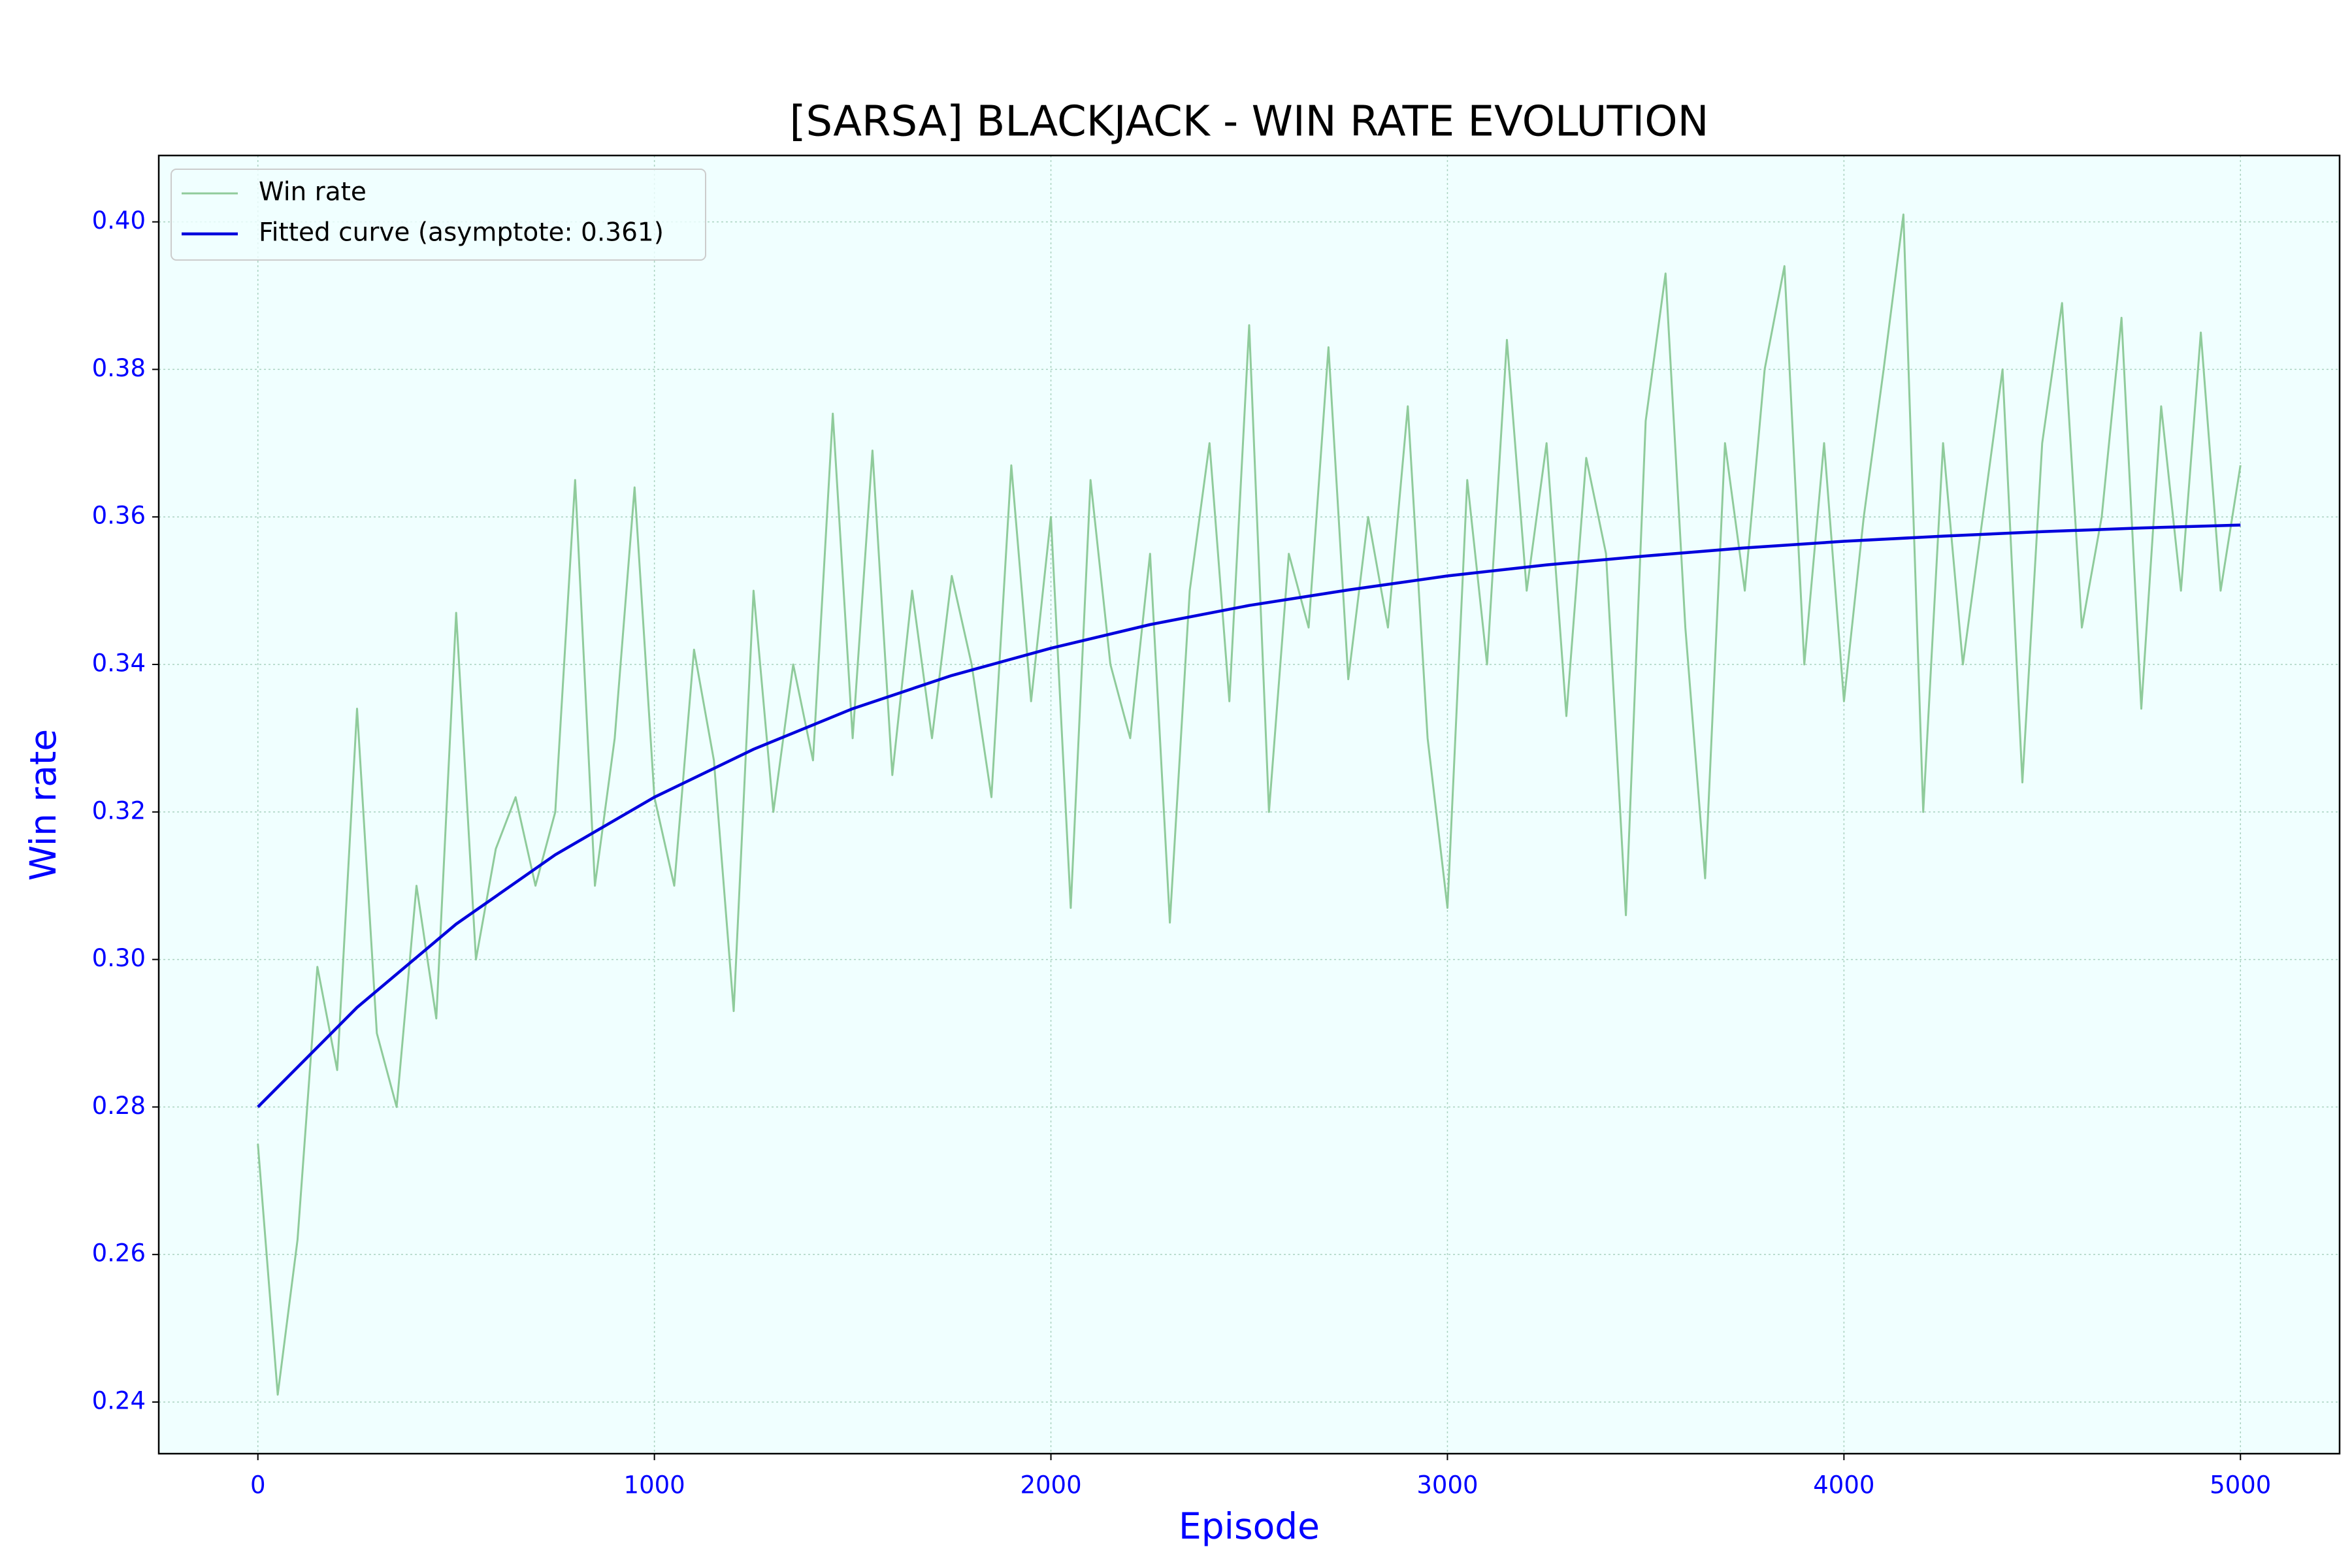 The image size is (2352, 1568). I want to click on chart-title: [SARSA] BLACKJACK - WIN RATE EVOLUTION, so click(1248, 122).